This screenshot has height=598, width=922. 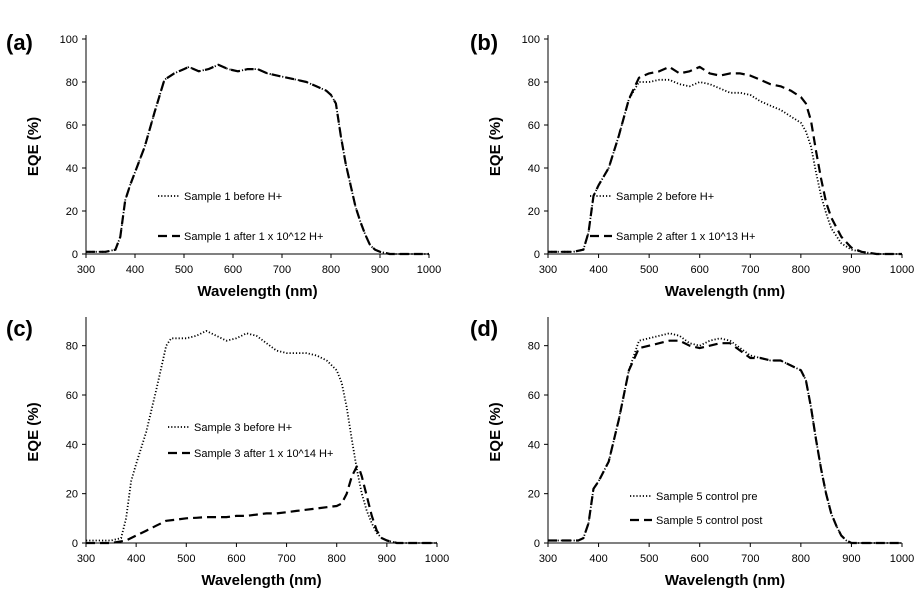 What do you see at coordinates (685, 237) in the screenshot?
I see `legend-label-2: Sample 2 after 1 x 10^13 H+` at bounding box center [685, 237].